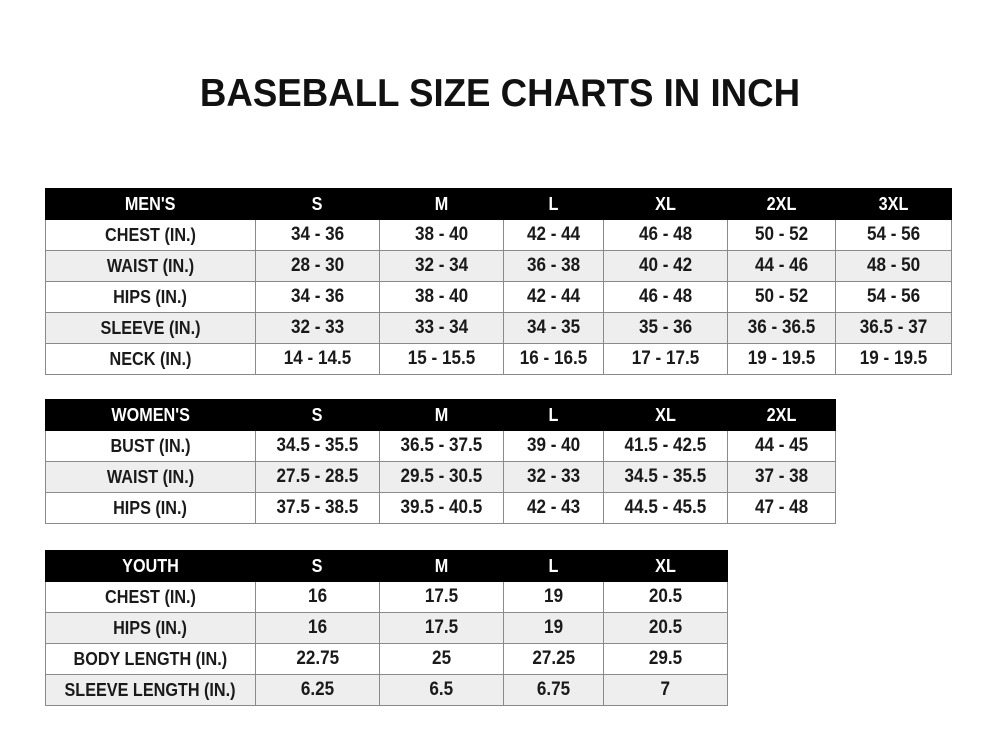 The height and width of the screenshot is (752, 1000). I want to click on cell-text: HIPS (IN.), so click(150, 627).